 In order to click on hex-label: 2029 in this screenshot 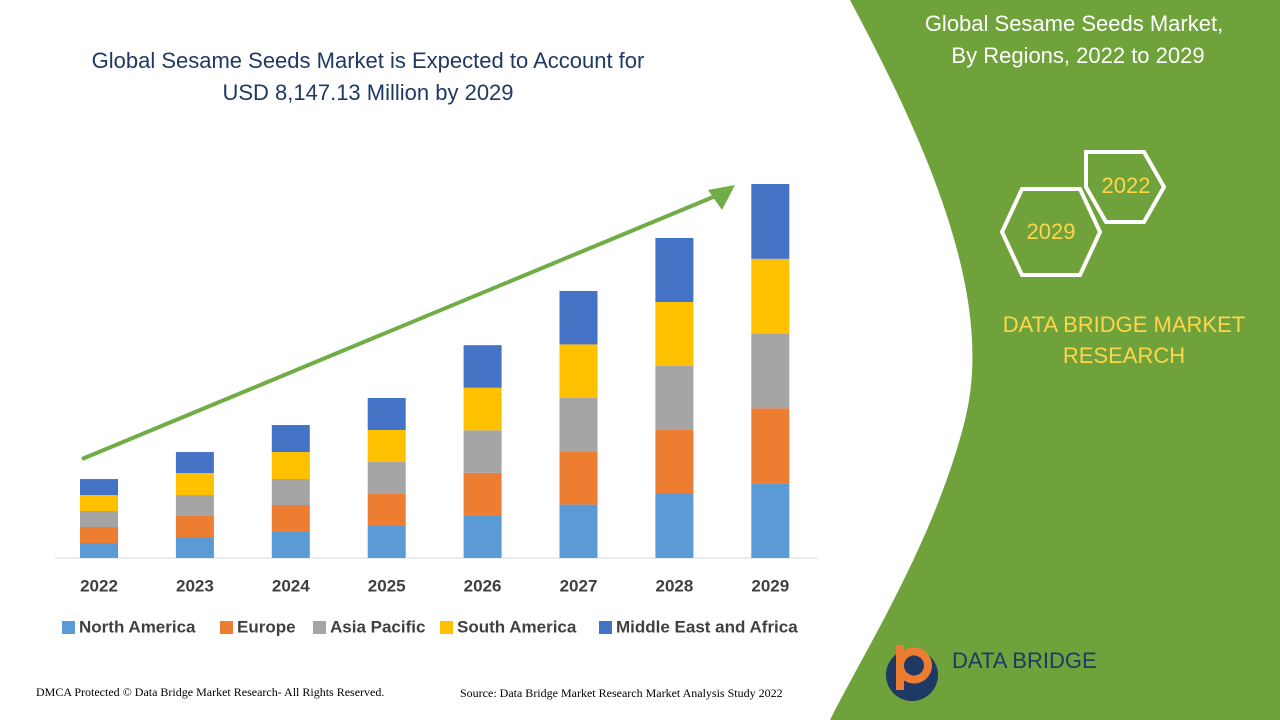, I will do `click(1051, 231)`.